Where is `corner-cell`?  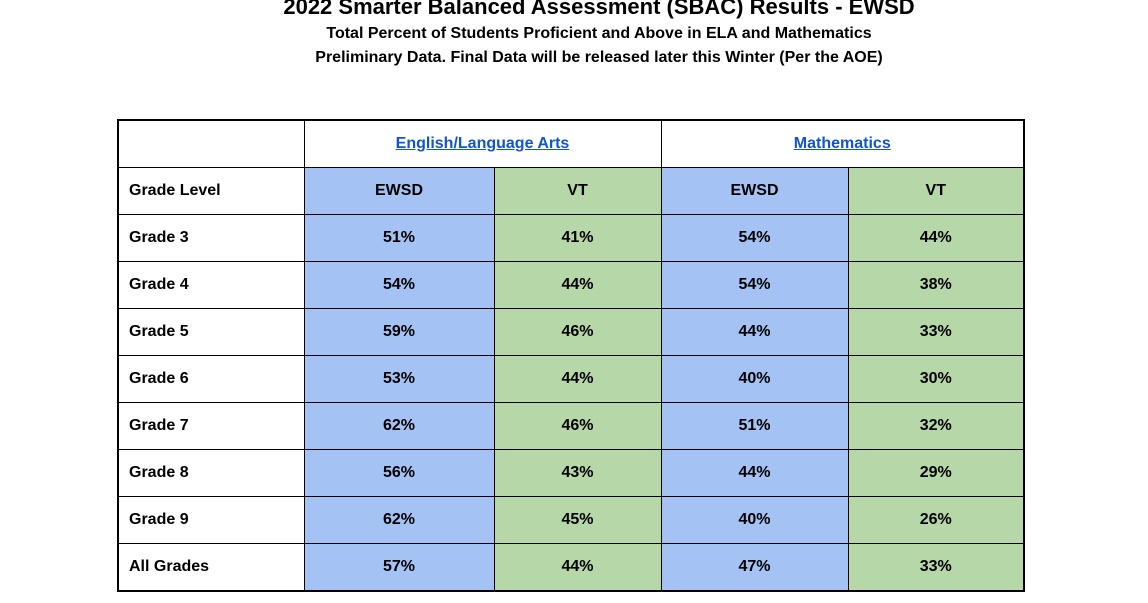
corner-cell is located at coordinates (211, 143).